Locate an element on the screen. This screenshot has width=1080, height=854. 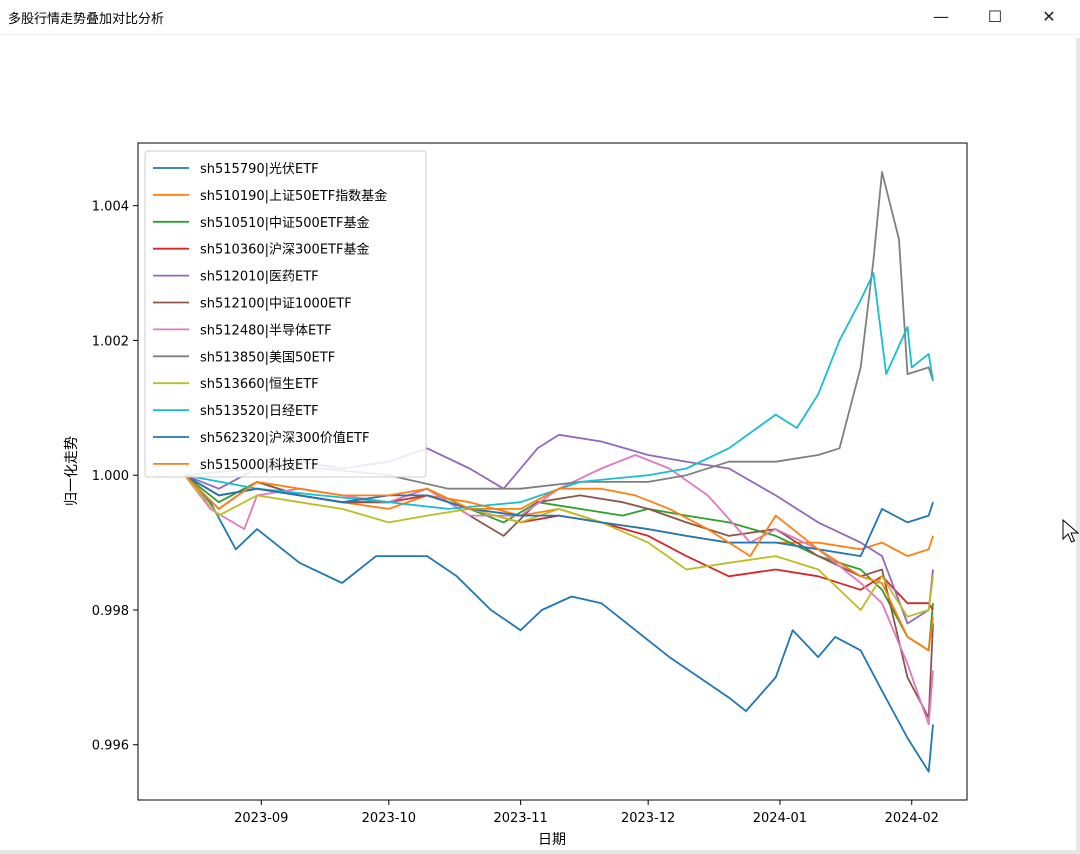
legend-label-10: sh562320|沪深300价值ETF is located at coordinates (284, 438).